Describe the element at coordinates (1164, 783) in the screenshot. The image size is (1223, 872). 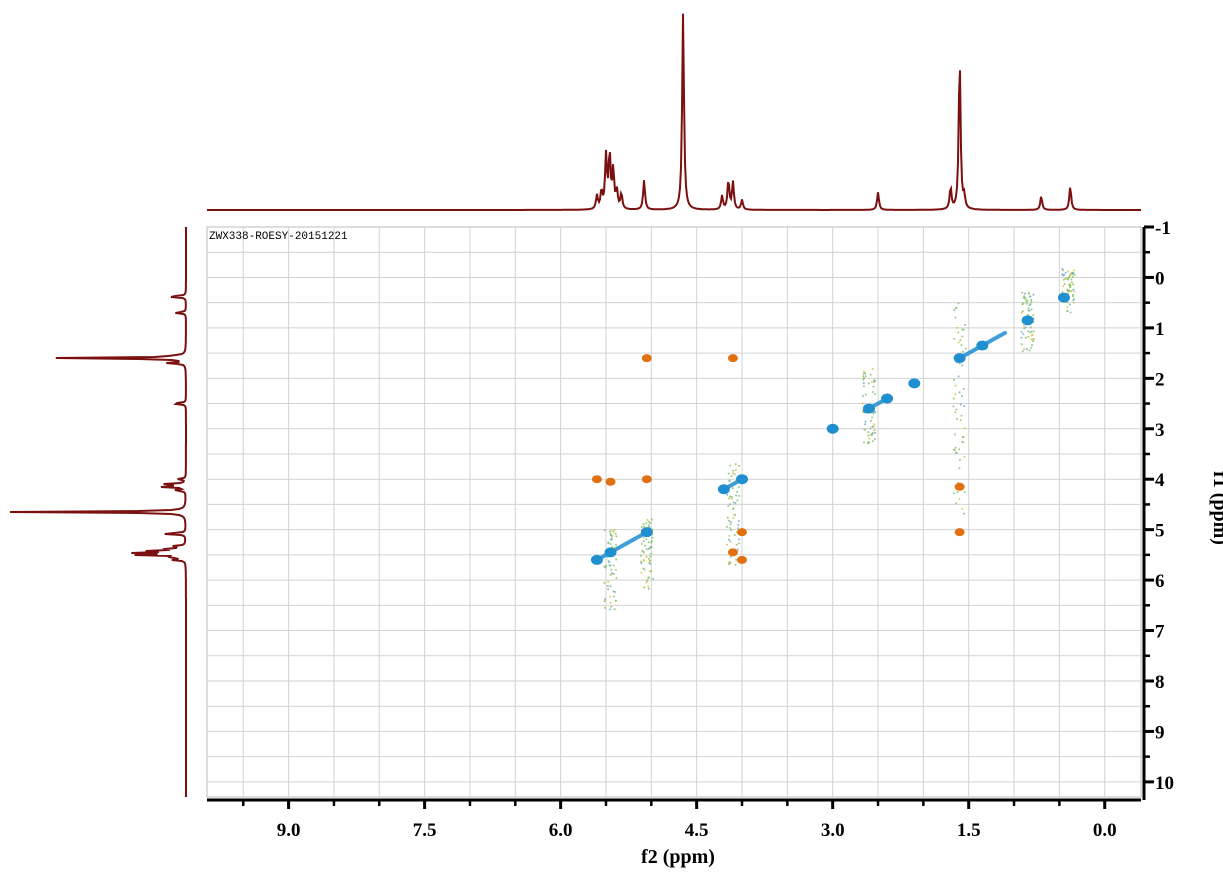
I see `y-tick-label: 10` at that location.